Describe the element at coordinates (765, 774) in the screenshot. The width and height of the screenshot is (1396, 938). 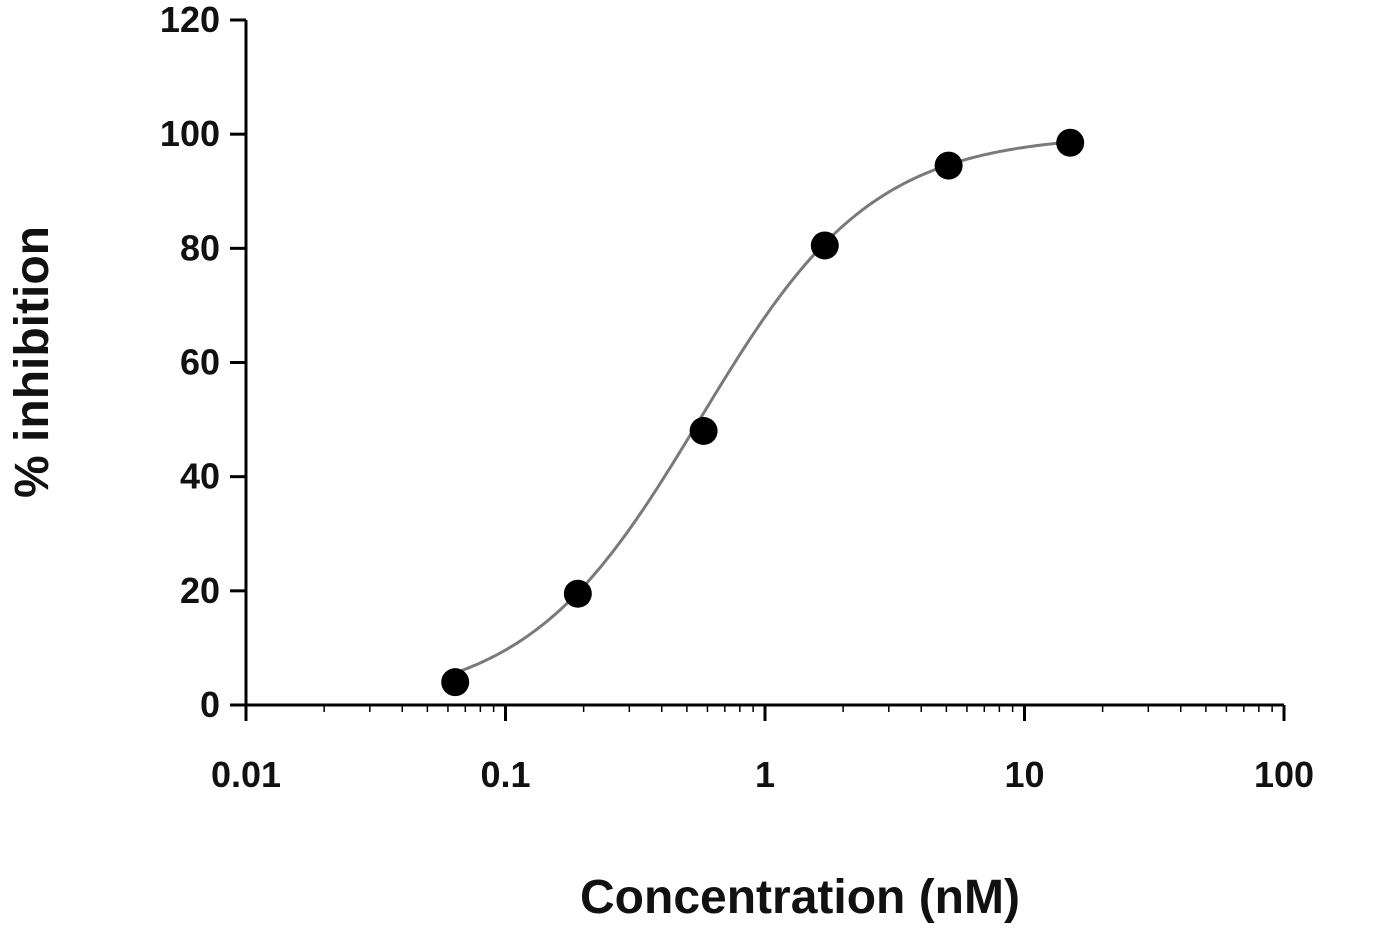
I see `x-tick-label: 1` at that location.